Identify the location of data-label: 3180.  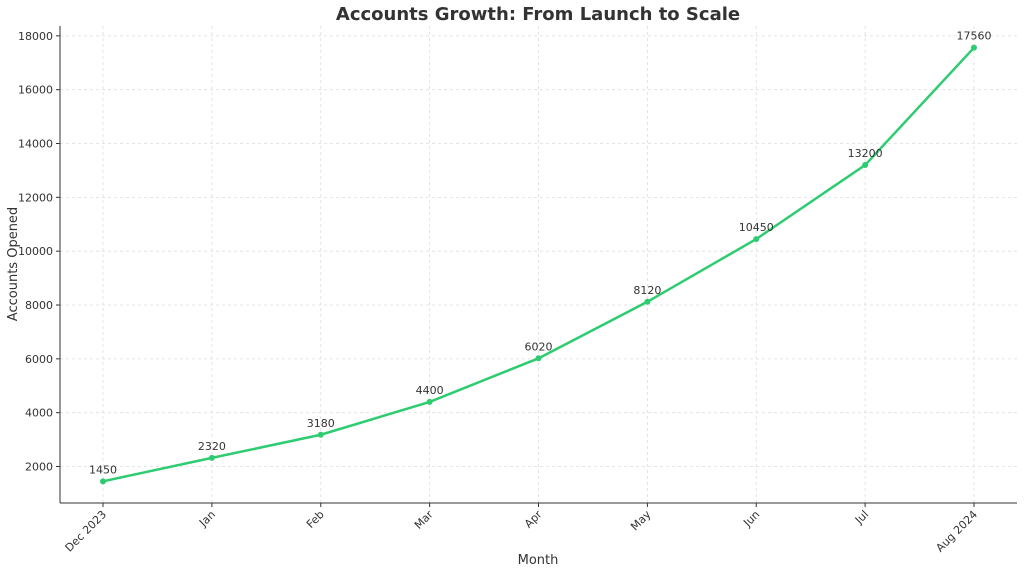
(321, 423).